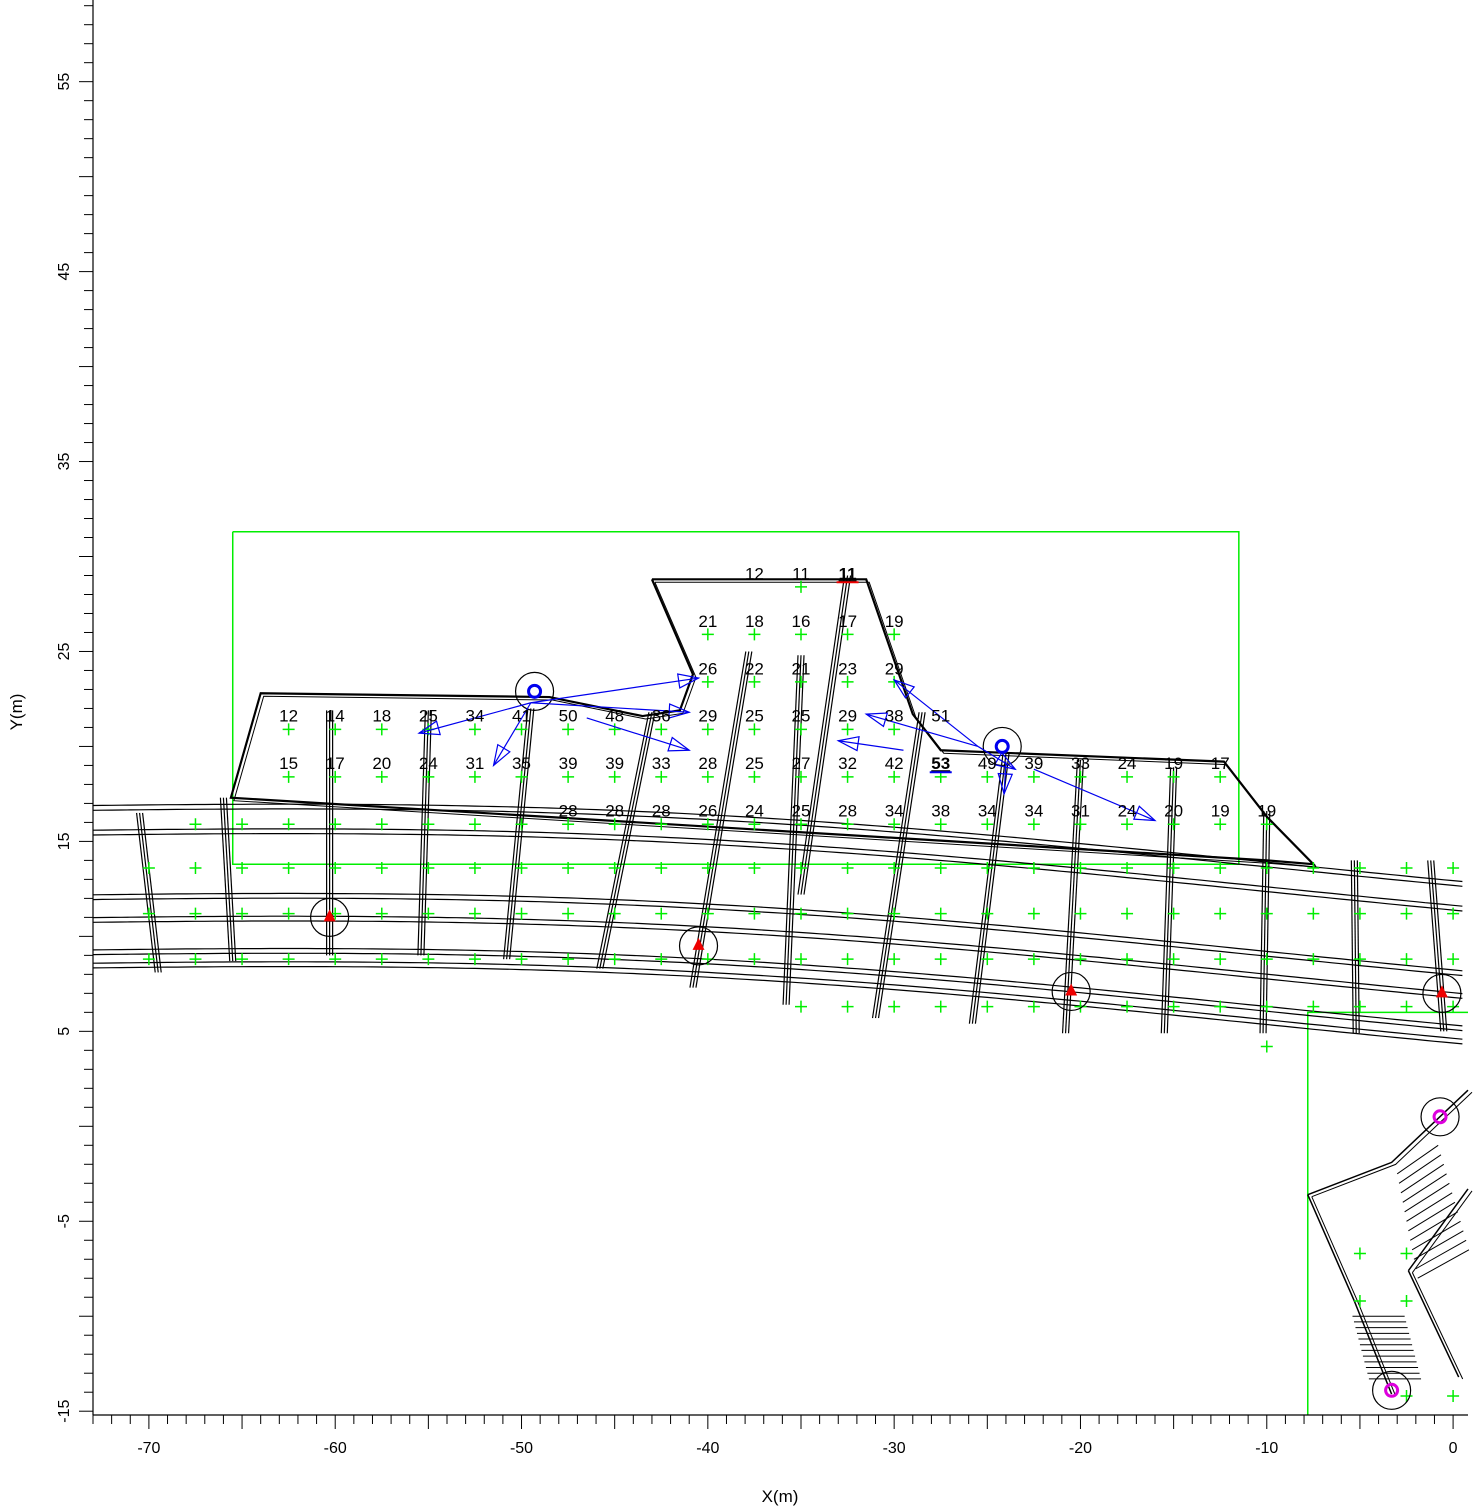 This screenshot has width=1478, height=1510. I want to click on measurement-value: 31, so click(1080, 811).